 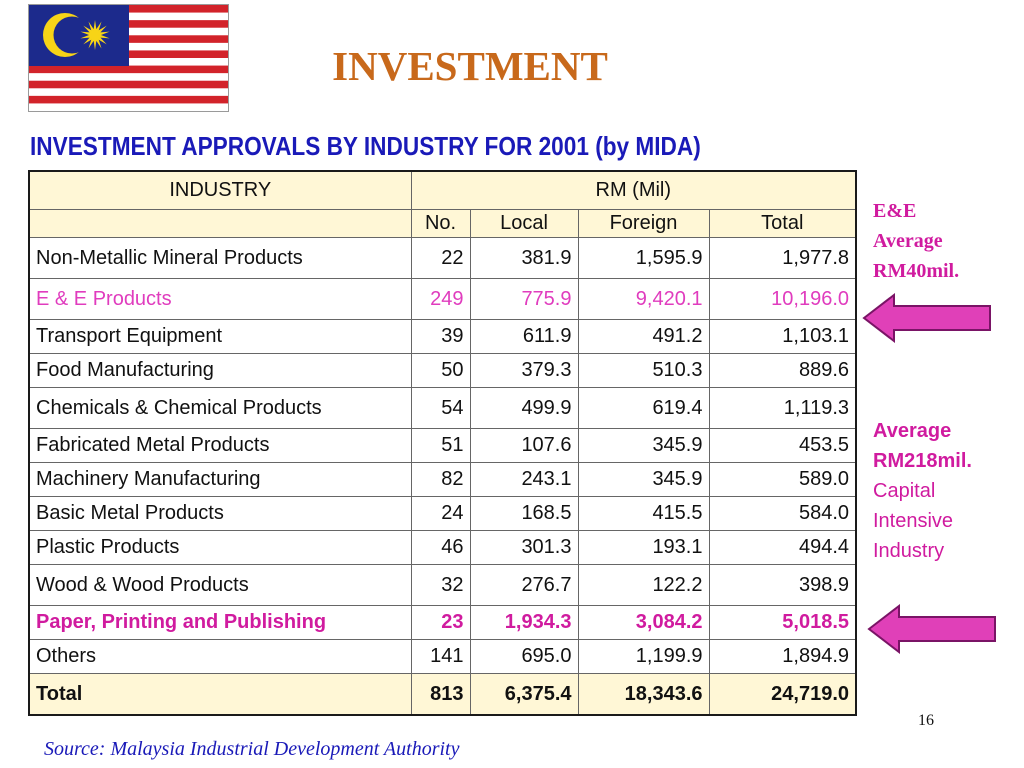 I want to click on table-total-row: Total 813 6,375.4 18,343.6 24,719.0, so click(x=442, y=694).